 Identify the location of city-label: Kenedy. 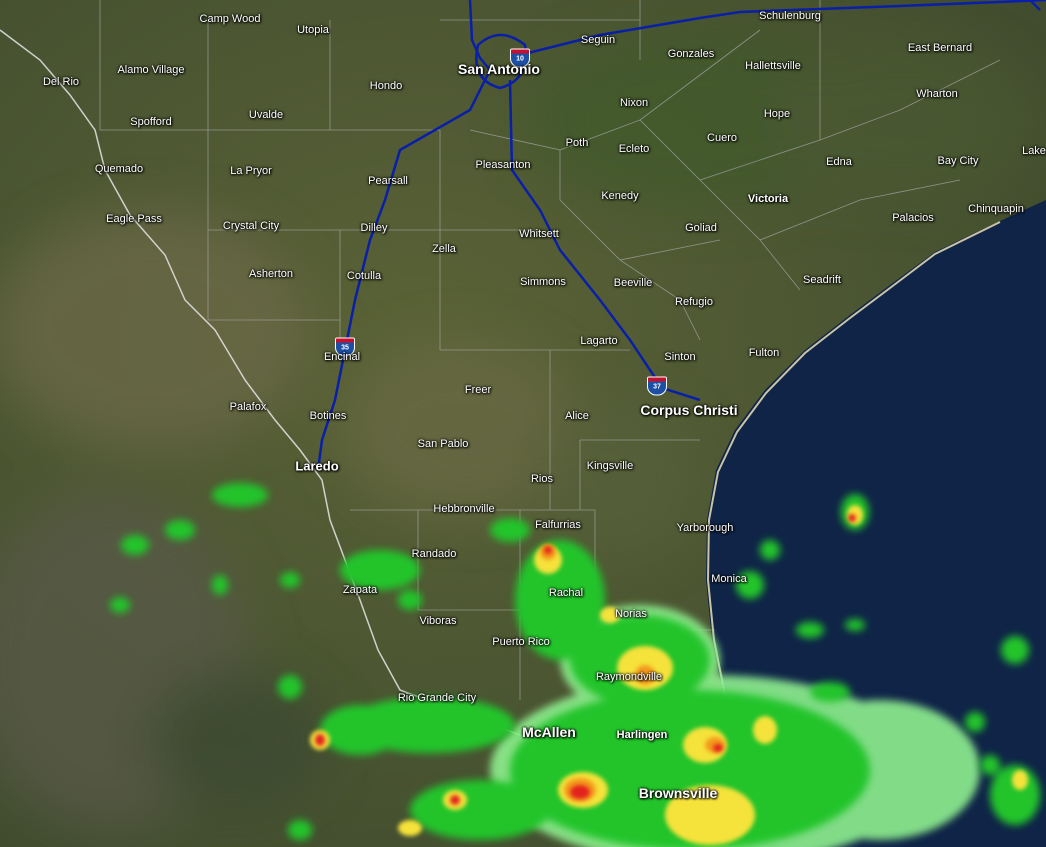
(620, 196).